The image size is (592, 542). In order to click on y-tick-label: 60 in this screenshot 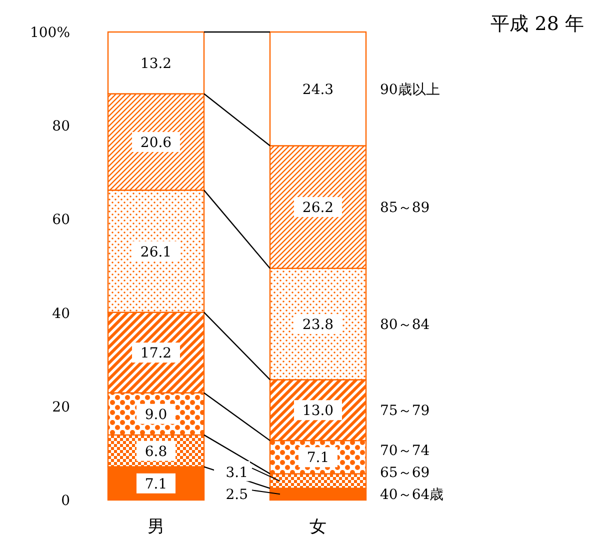, I will do `click(61, 220)`.